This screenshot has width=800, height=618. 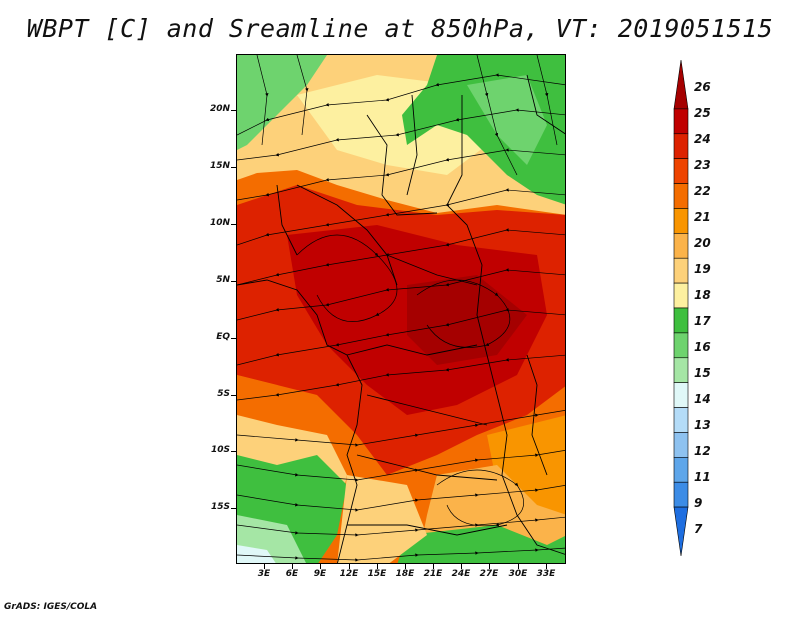 What do you see at coordinates (219, 223) in the screenshot?
I see `lat-label: 10N` at bounding box center [219, 223].